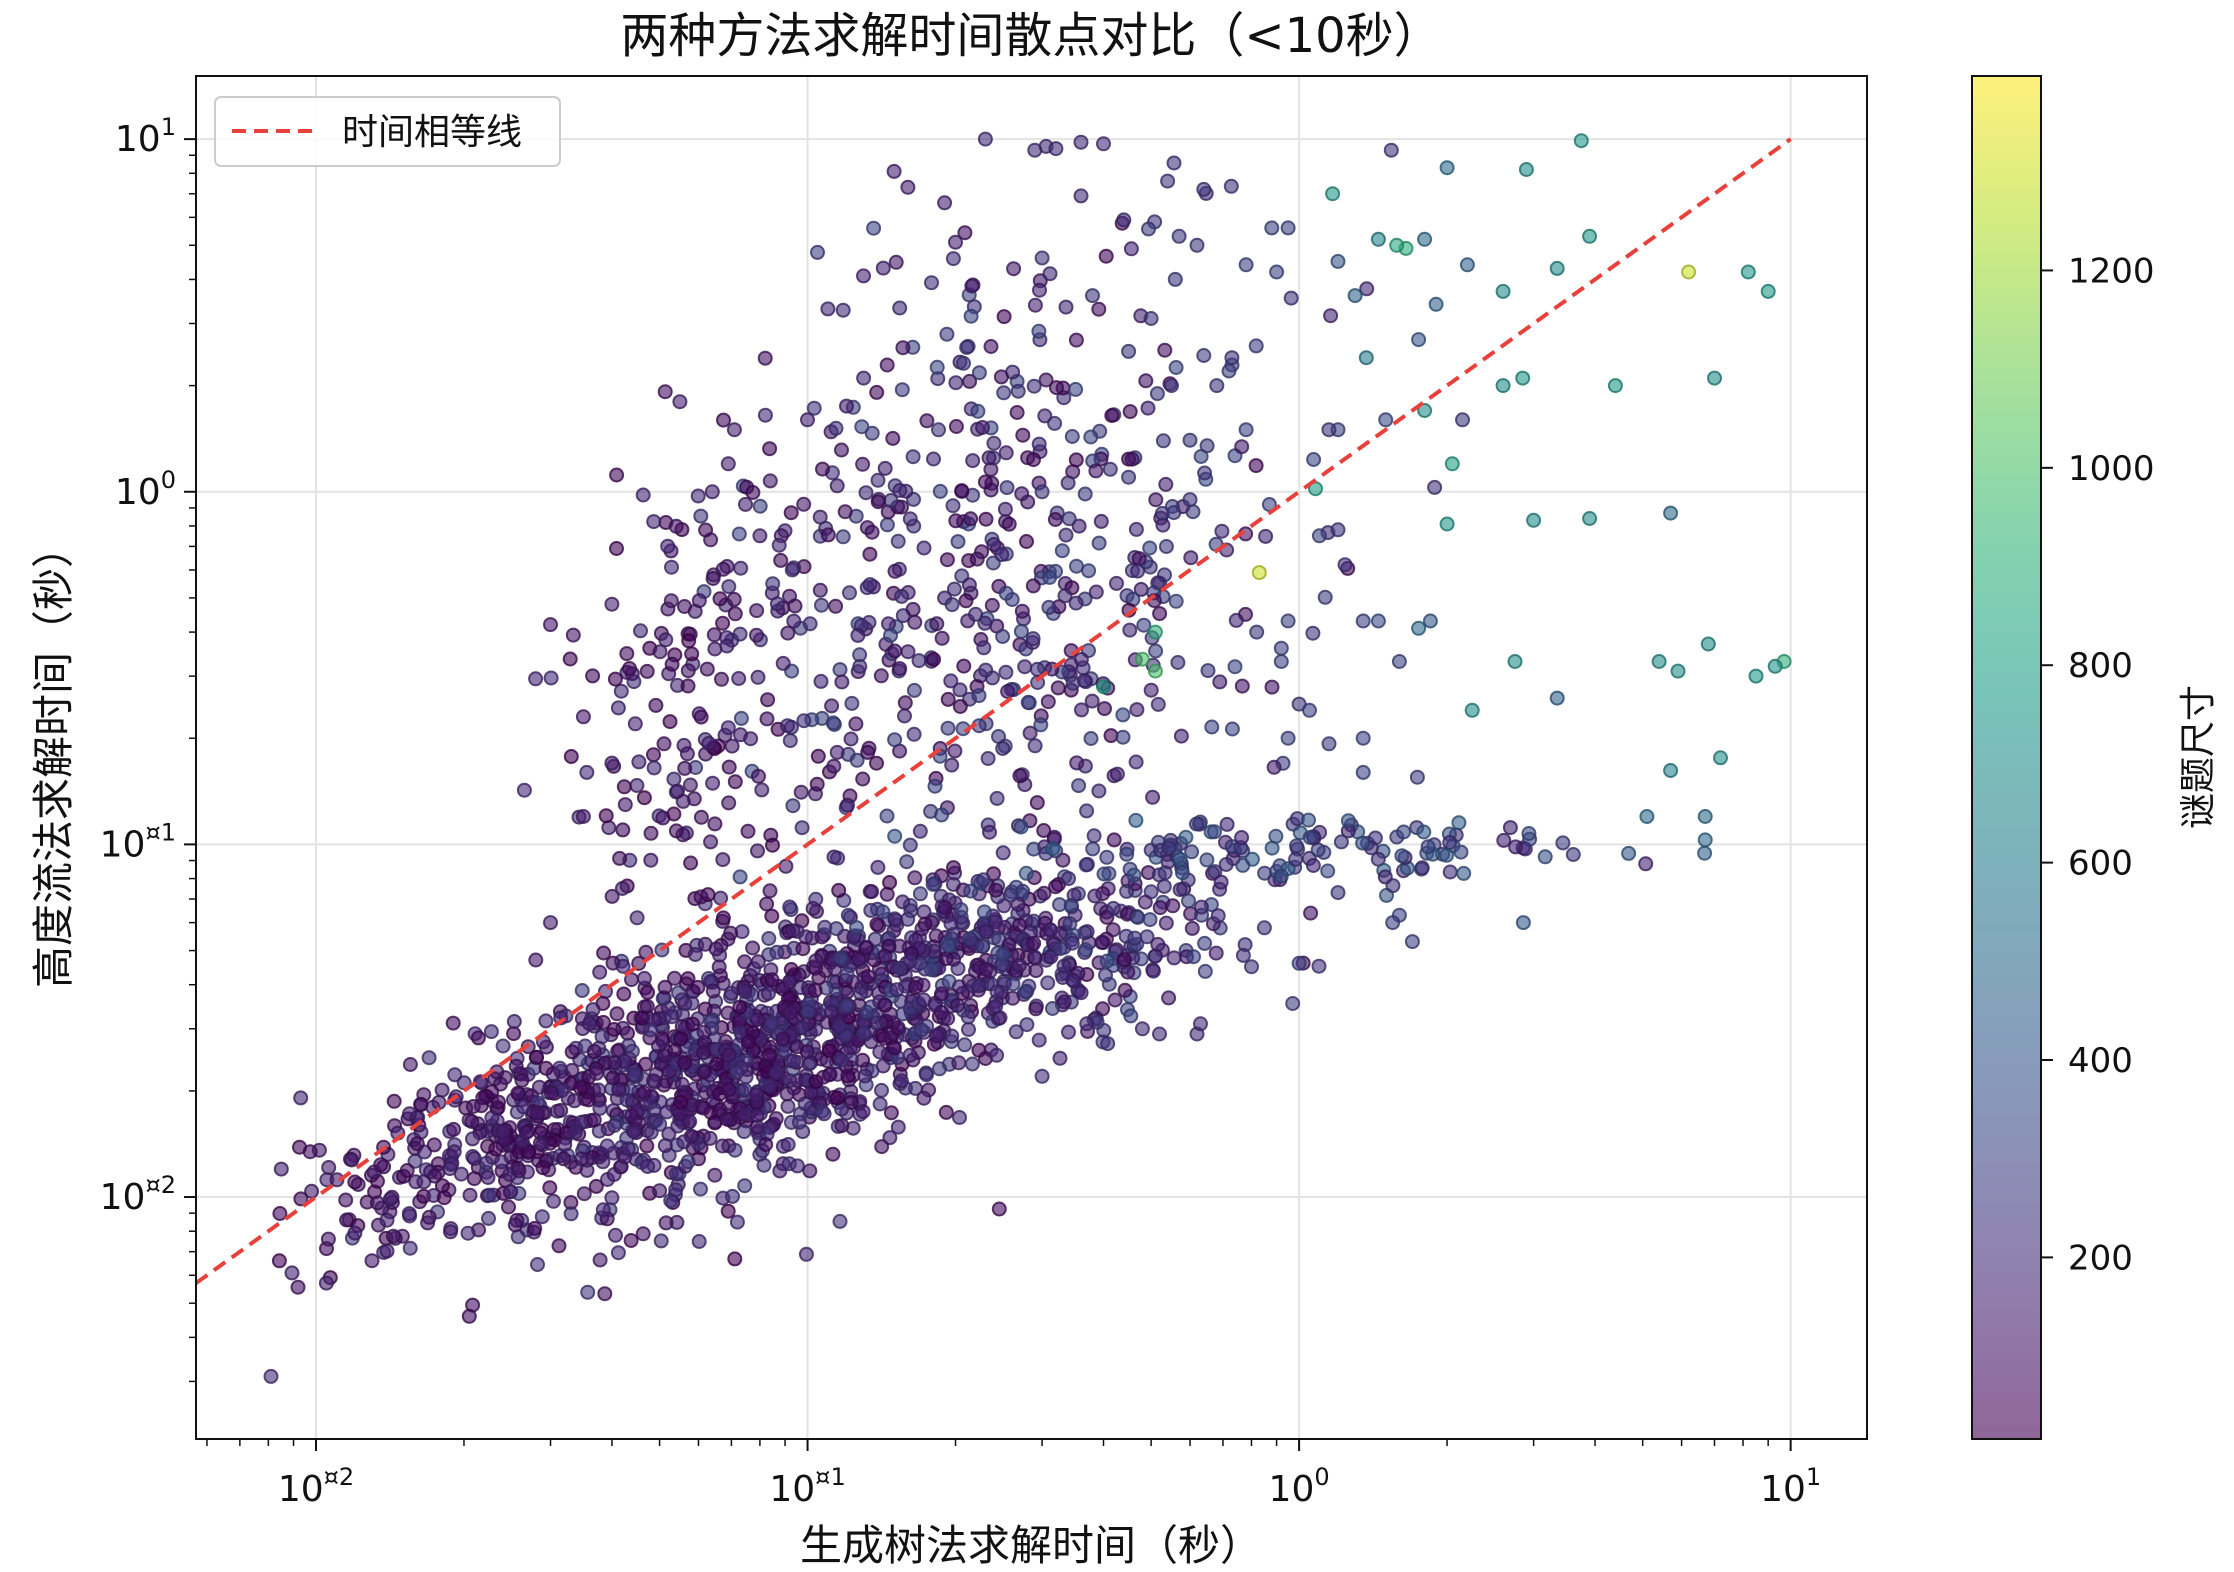 The height and width of the screenshot is (1572, 2234). Describe the element at coordinates (1813, 1477) in the screenshot. I see `x-tick-exponent: 1` at that location.